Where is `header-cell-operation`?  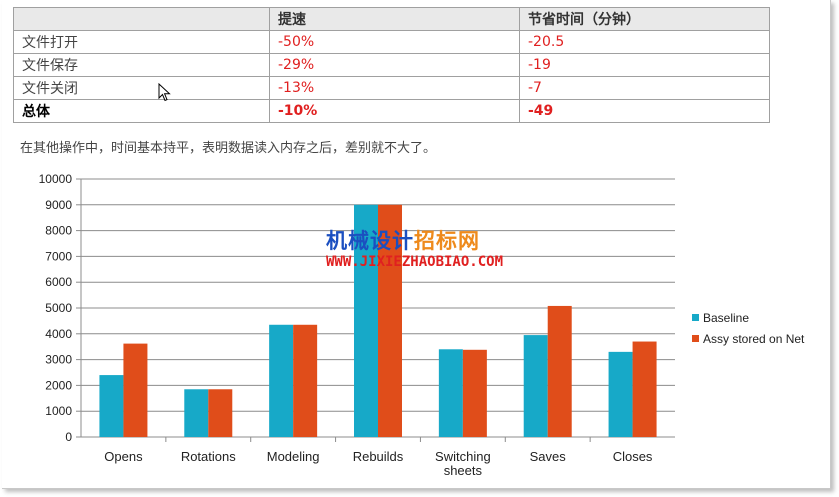 header-cell-operation is located at coordinates (141, 19).